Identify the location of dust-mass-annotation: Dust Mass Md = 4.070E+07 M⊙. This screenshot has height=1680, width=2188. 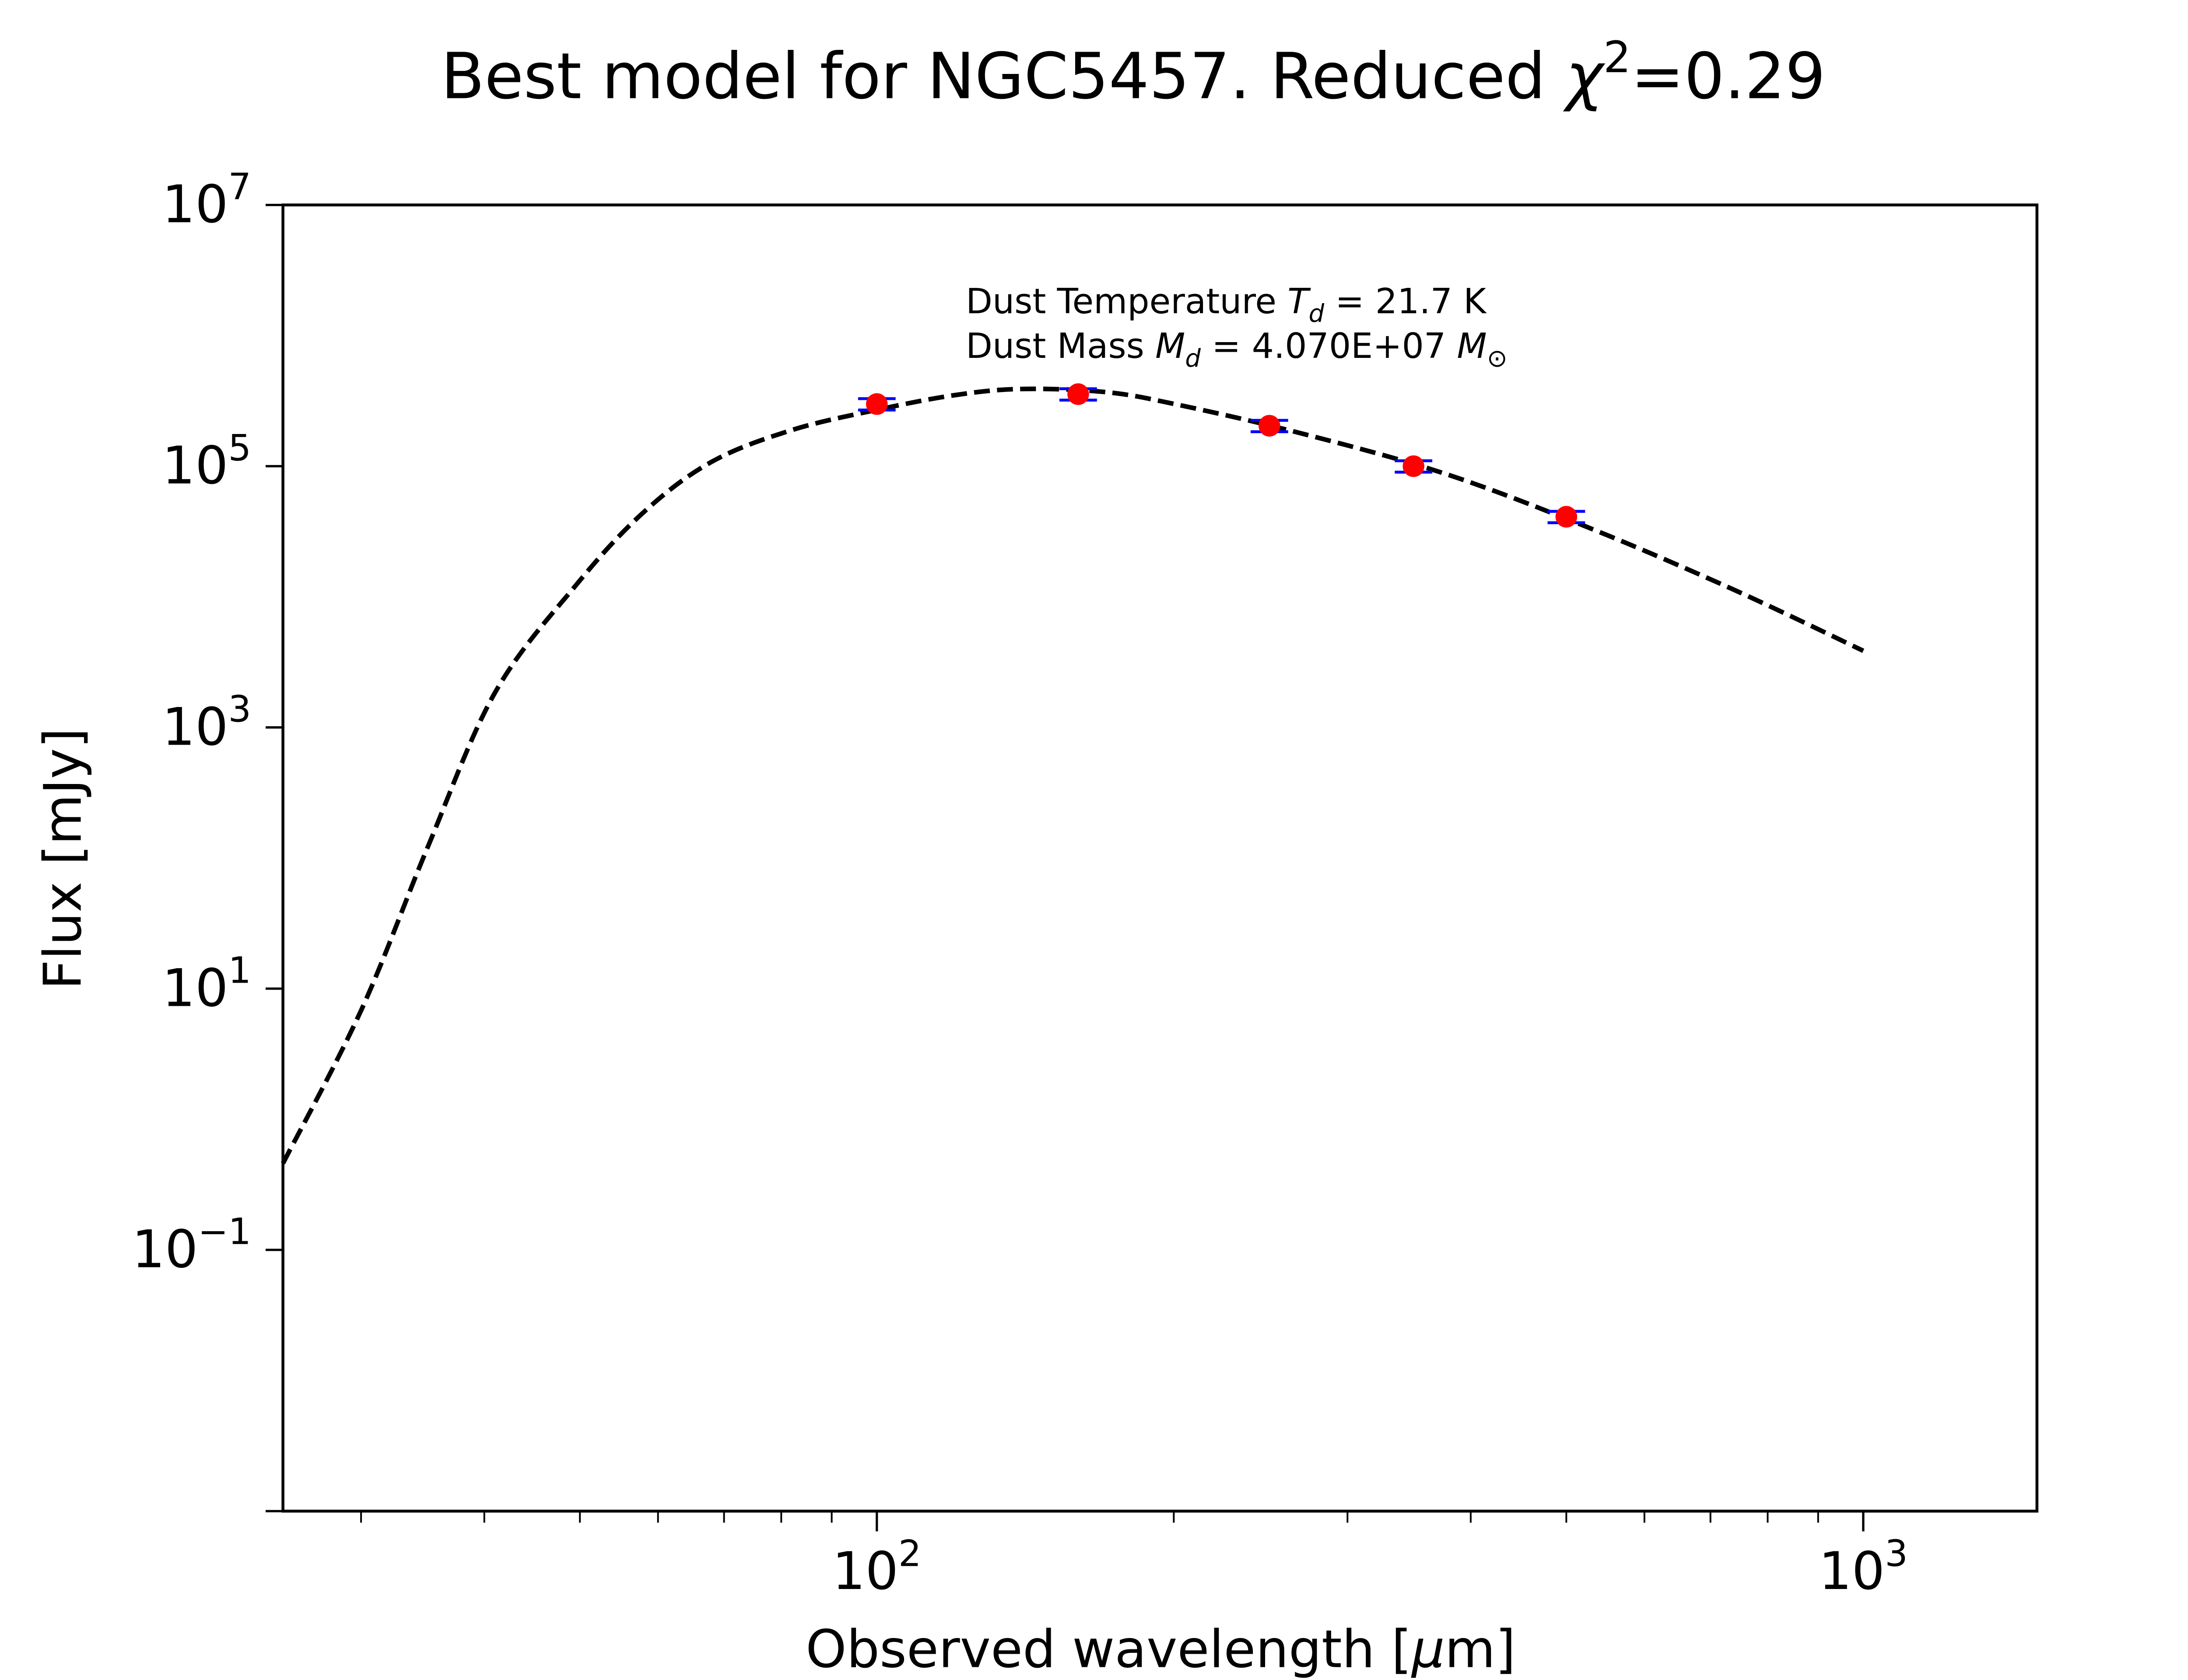
(1237, 349).